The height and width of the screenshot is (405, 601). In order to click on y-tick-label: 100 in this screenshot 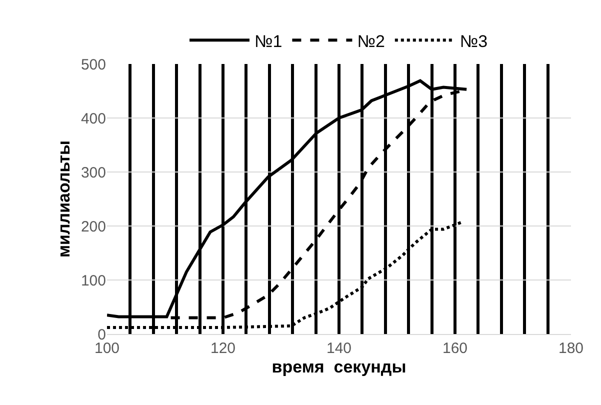, I will do `click(93, 281)`.